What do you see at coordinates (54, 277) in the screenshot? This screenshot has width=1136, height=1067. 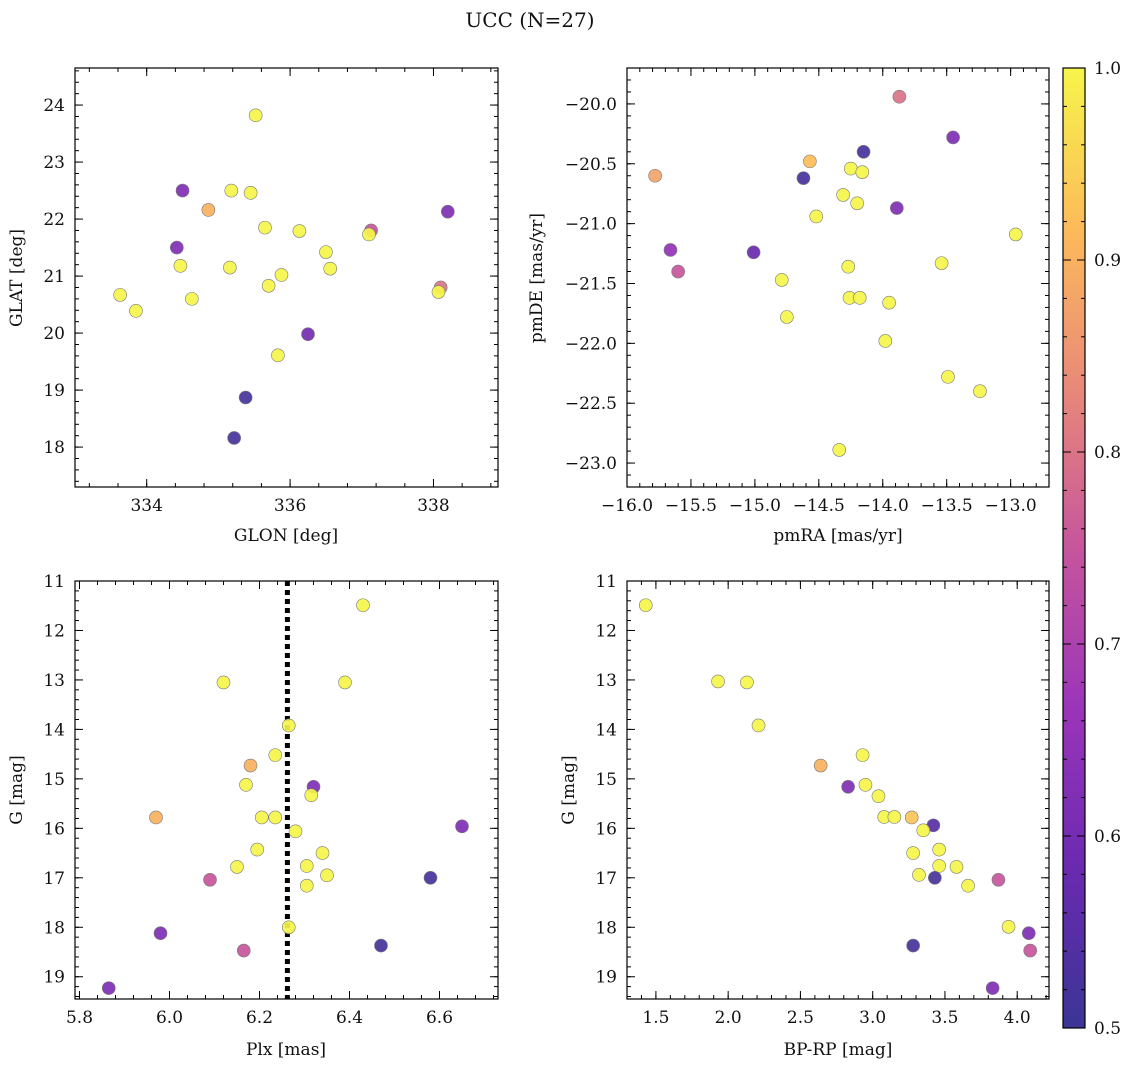 I see `y-tick-label: 21` at bounding box center [54, 277].